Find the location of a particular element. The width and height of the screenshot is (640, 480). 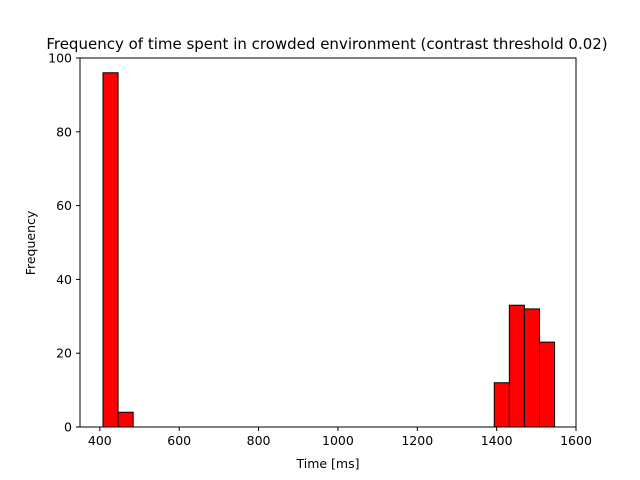

x-tick-label: 400 is located at coordinates (100, 440).